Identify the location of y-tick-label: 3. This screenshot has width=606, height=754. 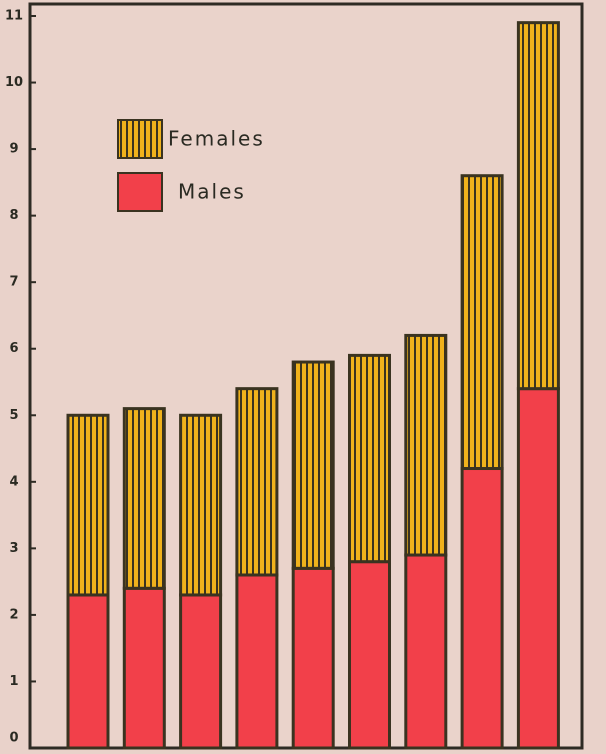
(13, 548).